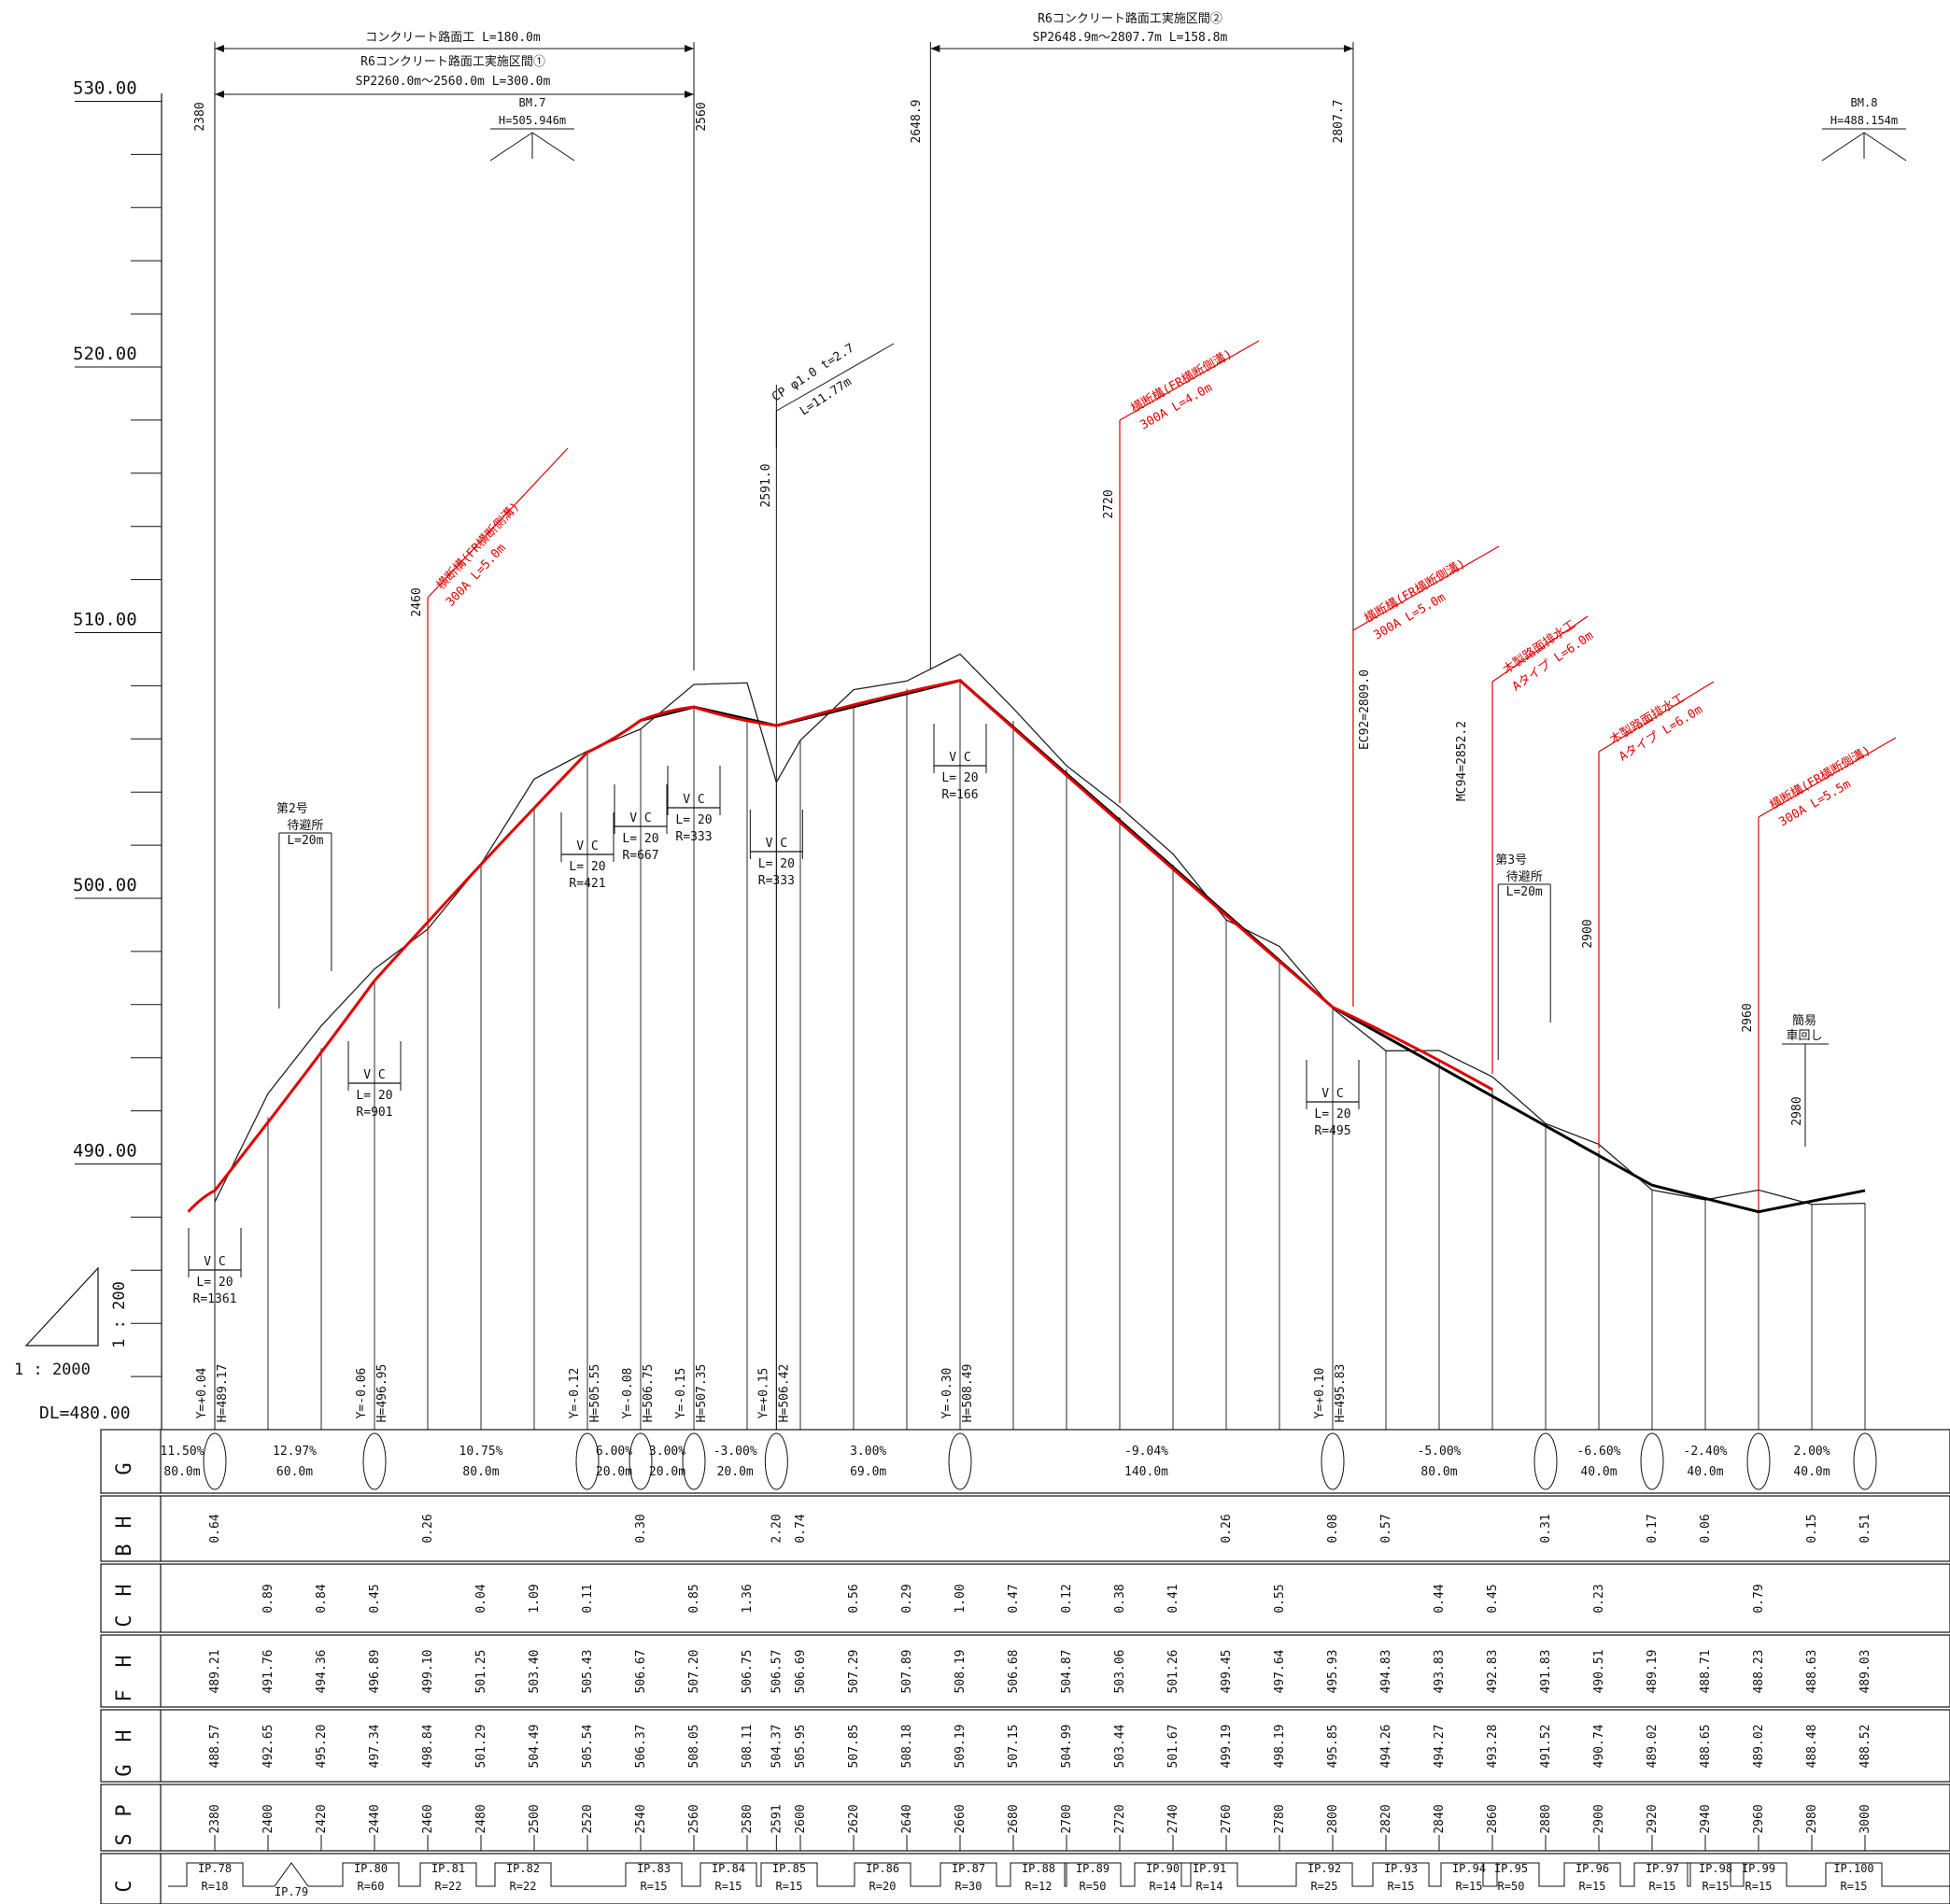  Describe the element at coordinates (1130, 18) in the screenshot. I see `section-label: R6コンクリート路面工実施区間②` at that location.